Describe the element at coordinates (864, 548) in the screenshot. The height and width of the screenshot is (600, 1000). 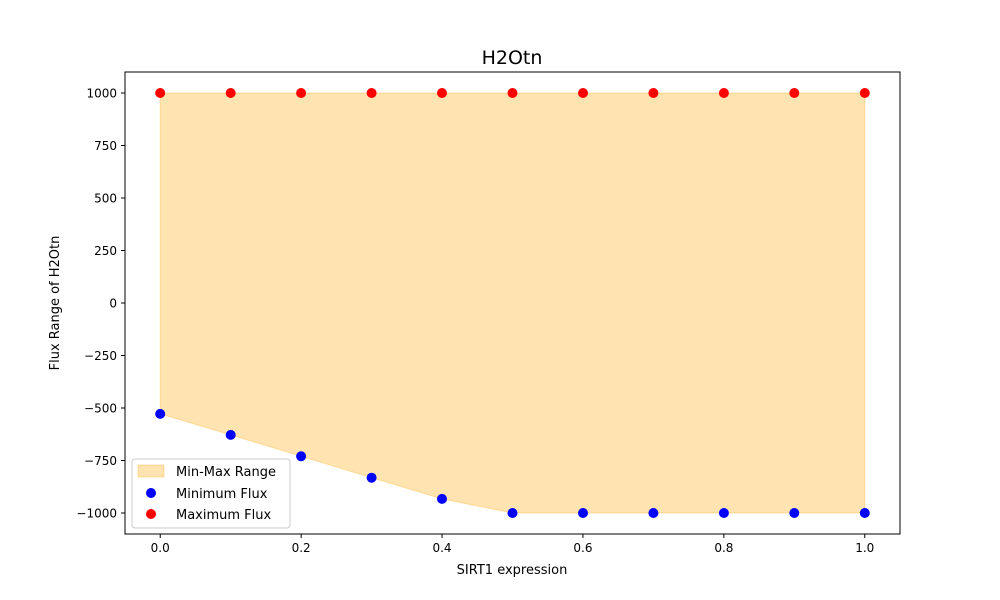
I see `x-tick-label: 1.0` at that location.